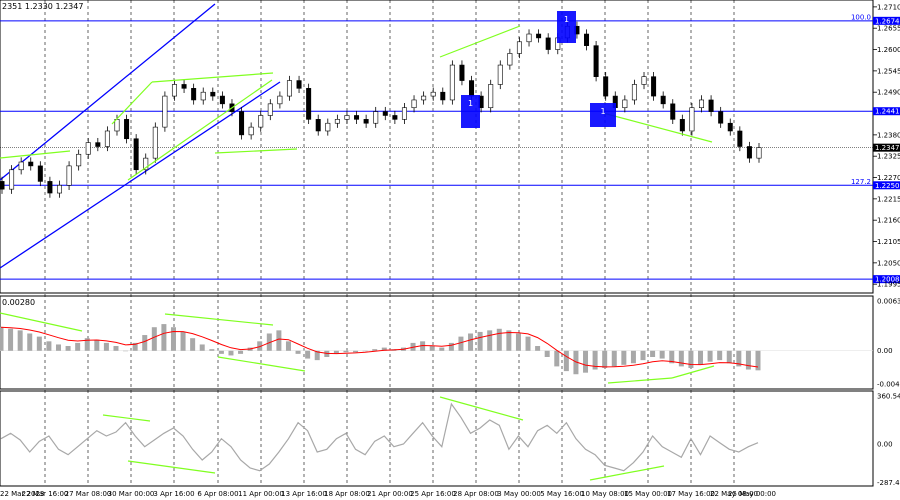  Describe the element at coordinates (18, 302) in the screenshot. I see `macd-title-value: 0.00280` at that location.